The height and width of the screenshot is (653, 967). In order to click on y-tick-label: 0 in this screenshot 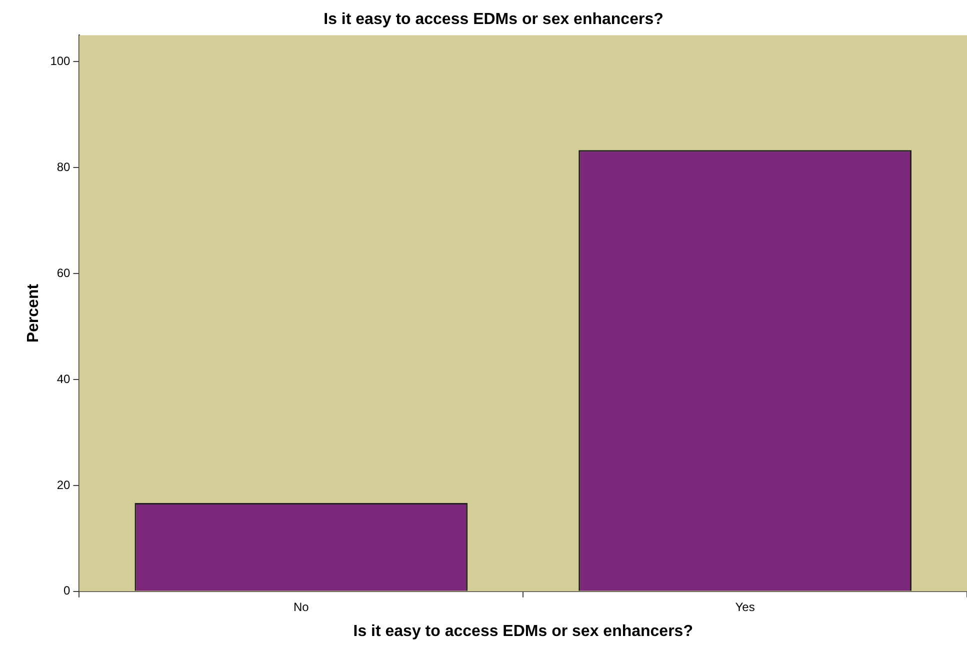, I will do `click(67, 591)`.